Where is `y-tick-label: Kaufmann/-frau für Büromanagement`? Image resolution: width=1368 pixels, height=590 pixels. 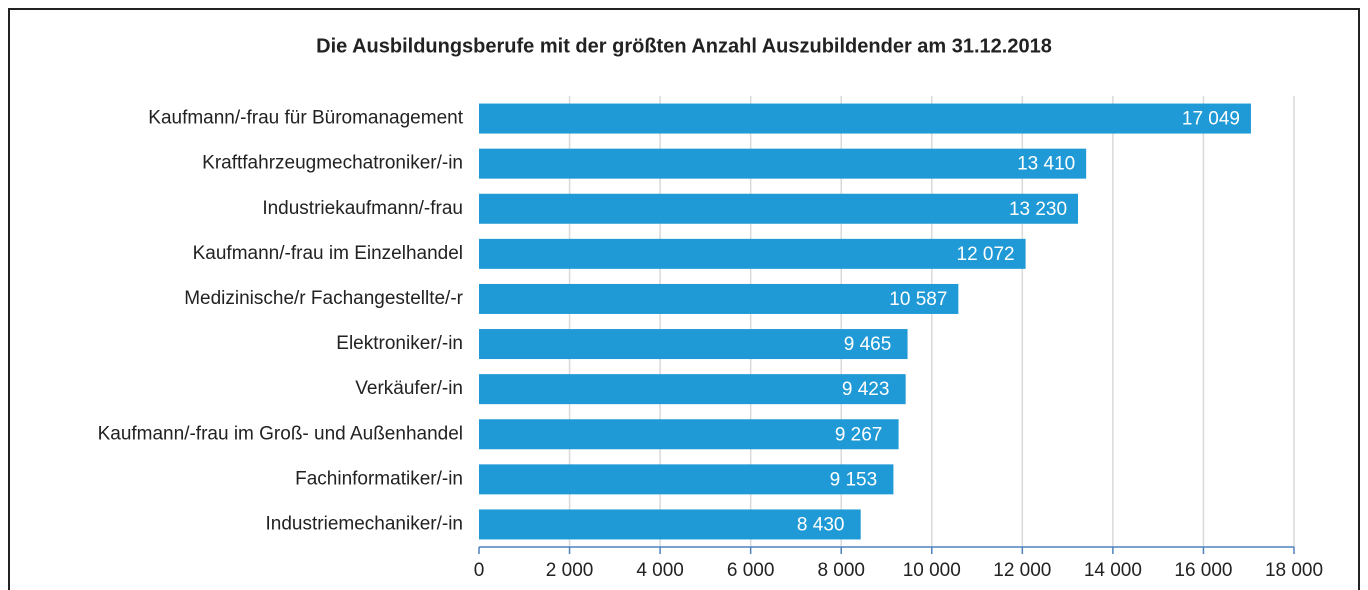 y-tick-label: Kaufmann/-frau für Büromanagement is located at coordinates (305, 118).